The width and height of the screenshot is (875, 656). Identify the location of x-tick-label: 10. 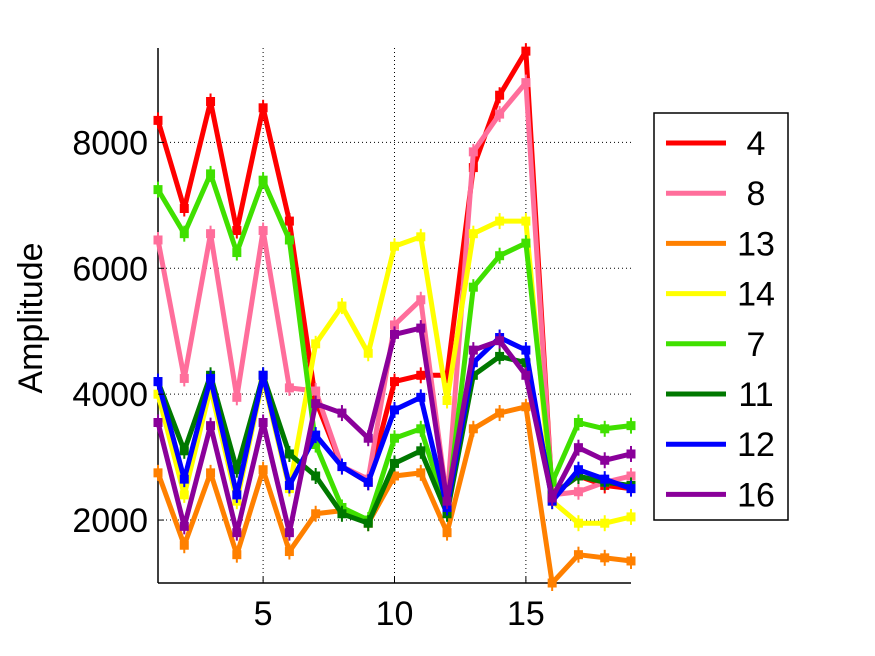
(395, 614).